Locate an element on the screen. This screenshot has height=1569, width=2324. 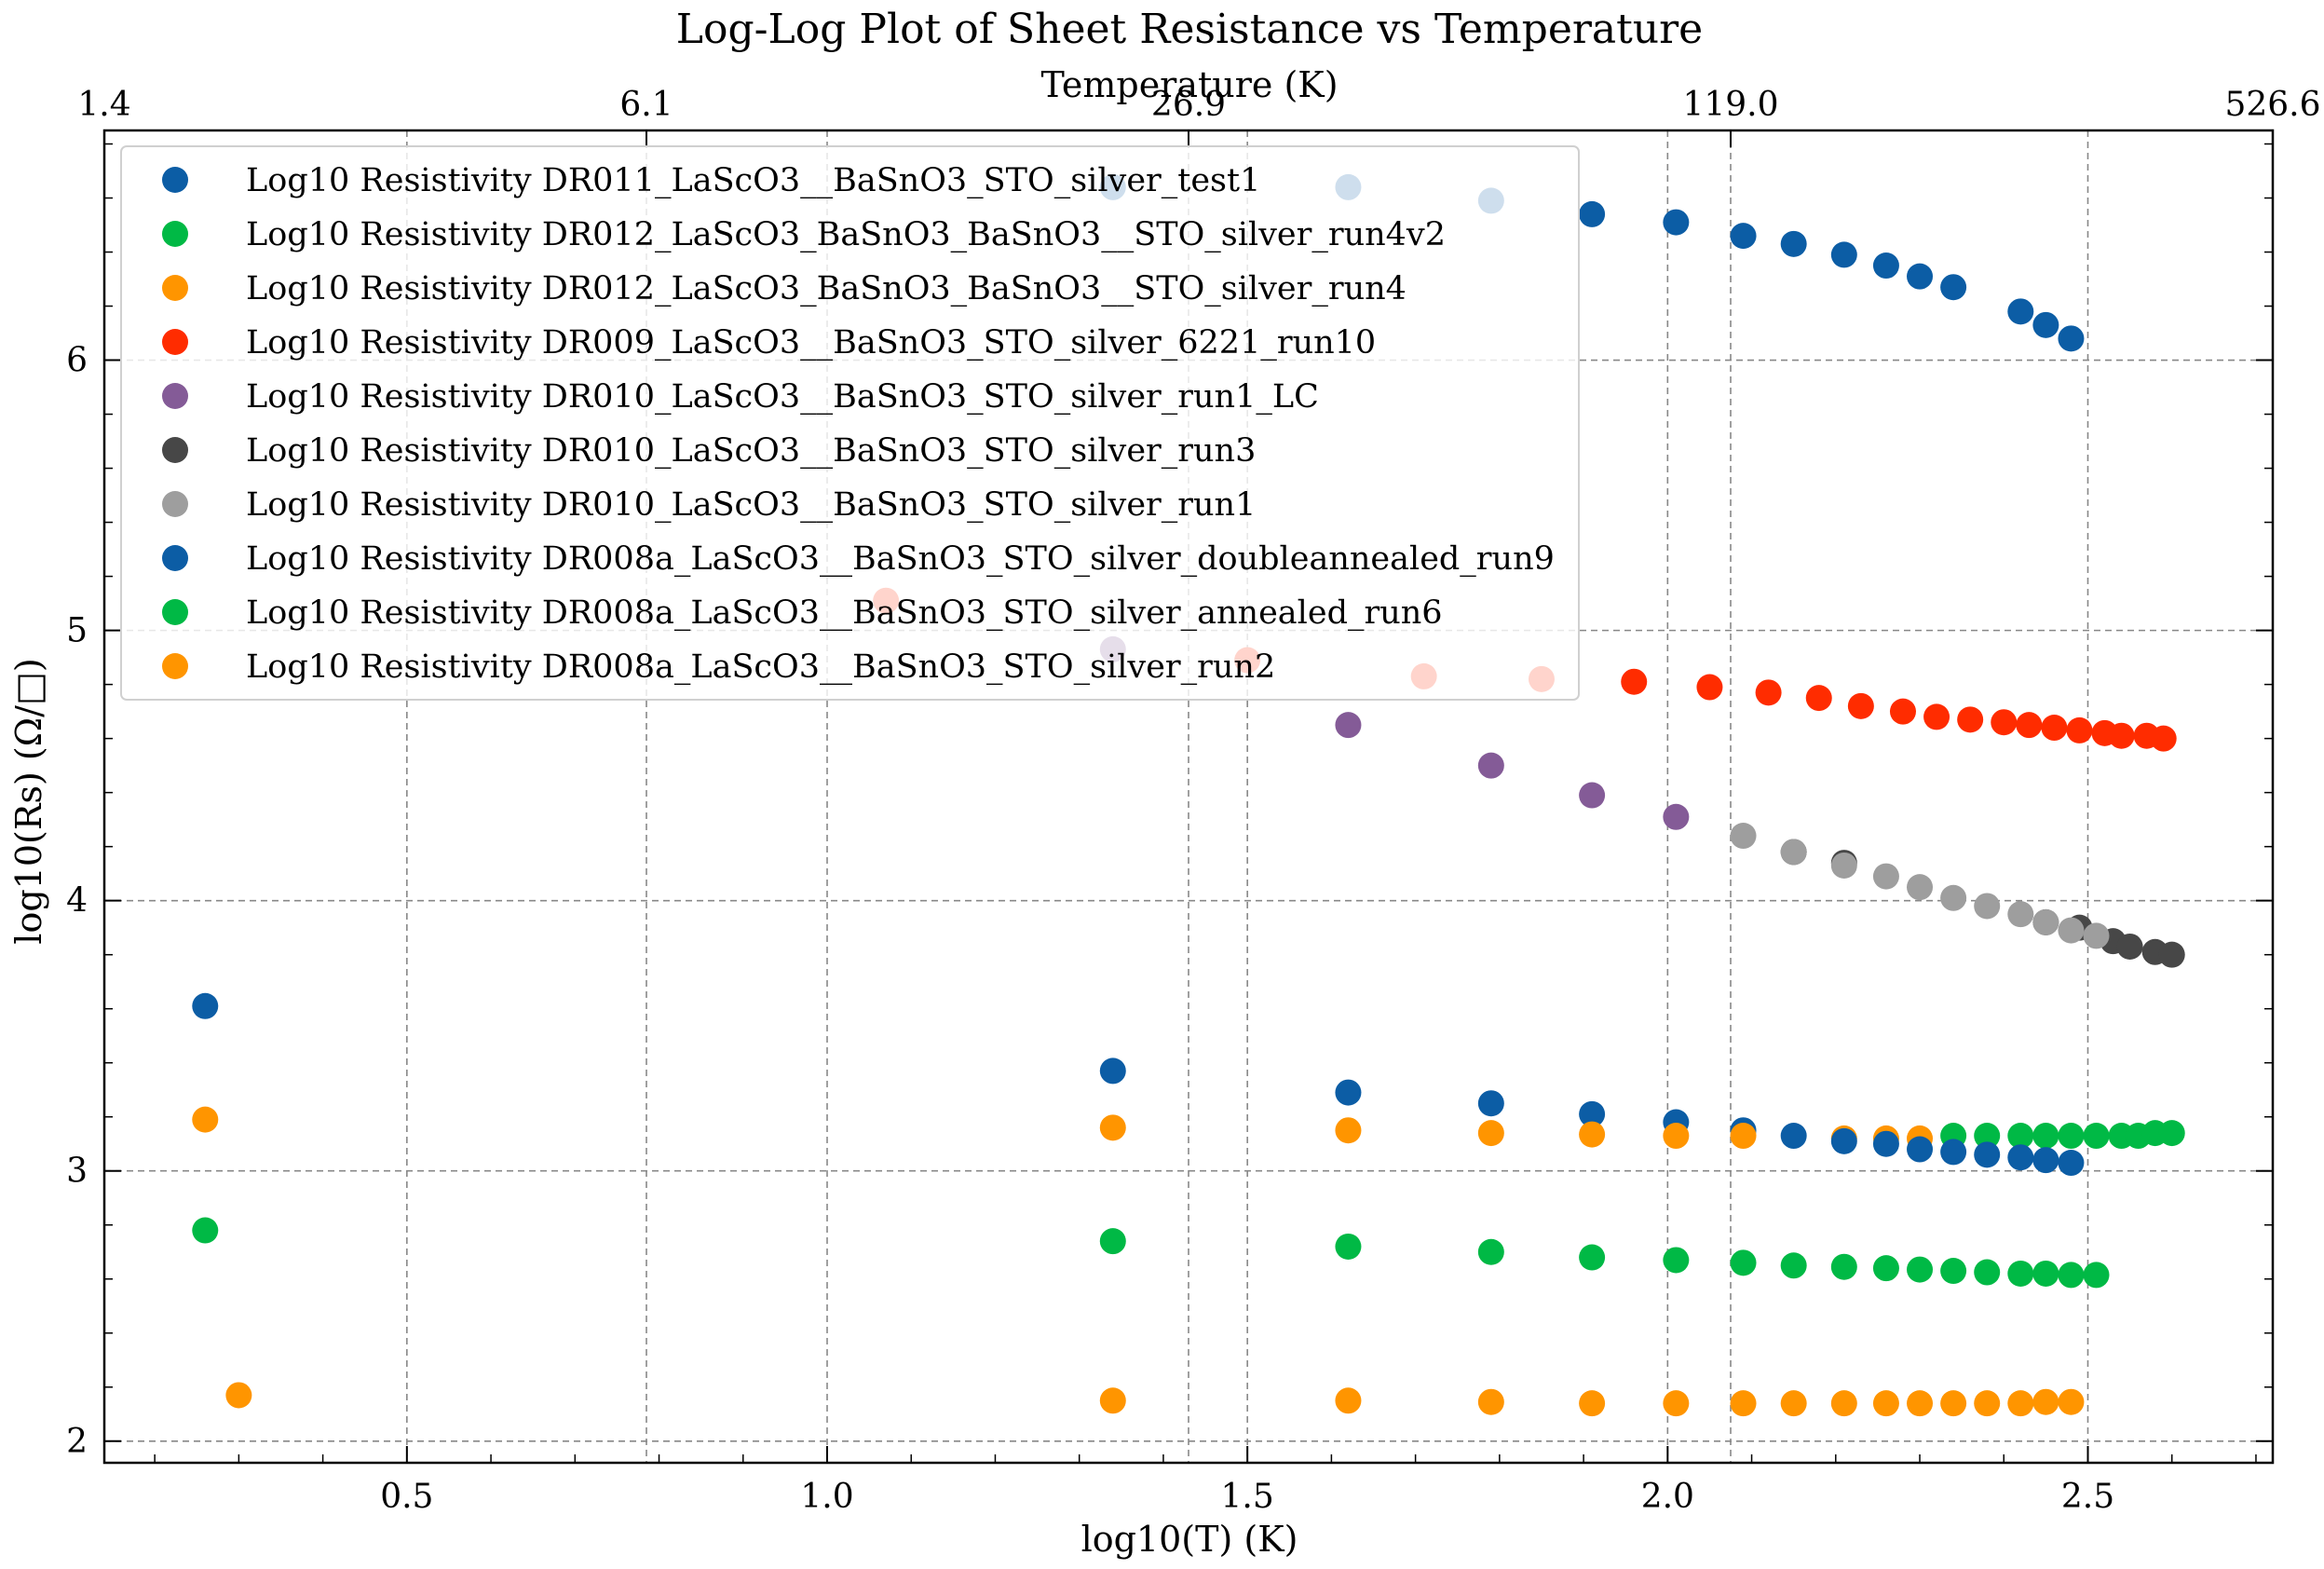
top-tick-label: 26.9 is located at coordinates (1188, 105).